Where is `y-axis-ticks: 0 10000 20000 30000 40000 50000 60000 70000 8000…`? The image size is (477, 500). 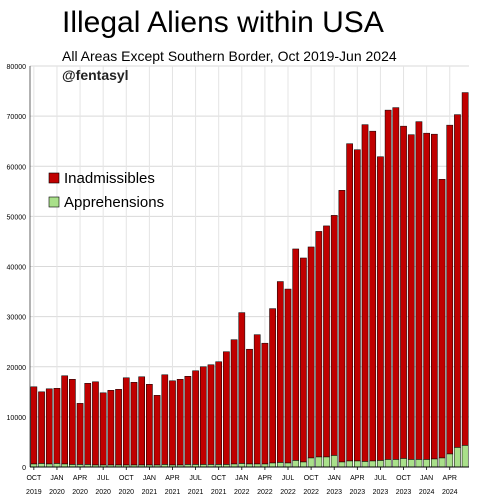 y-axis-ticks: 0 10000 20000 30000 40000 50000 60000 70000 8000… is located at coordinates (17, 268).